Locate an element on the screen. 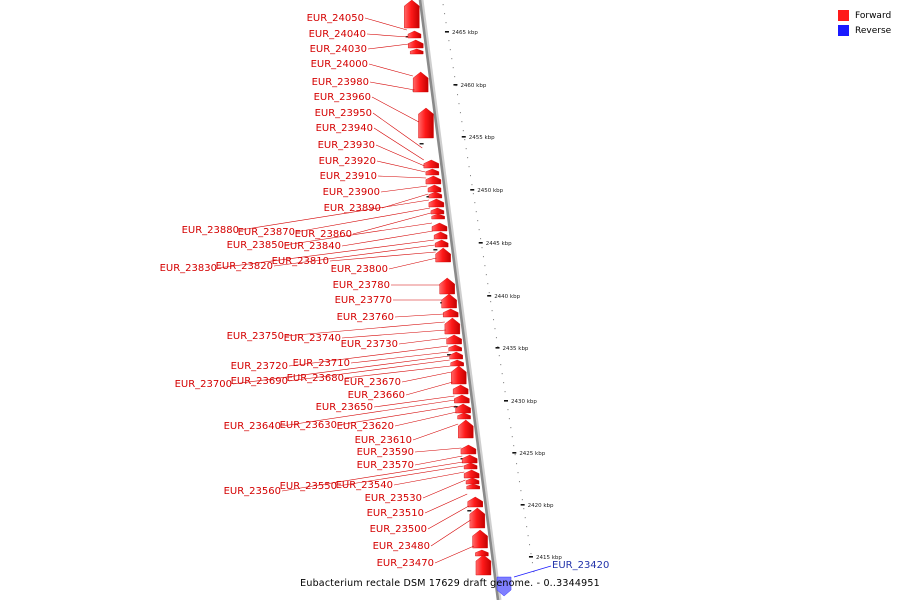  gene-label: EUR_23650 is located at coordinates (344, 407).